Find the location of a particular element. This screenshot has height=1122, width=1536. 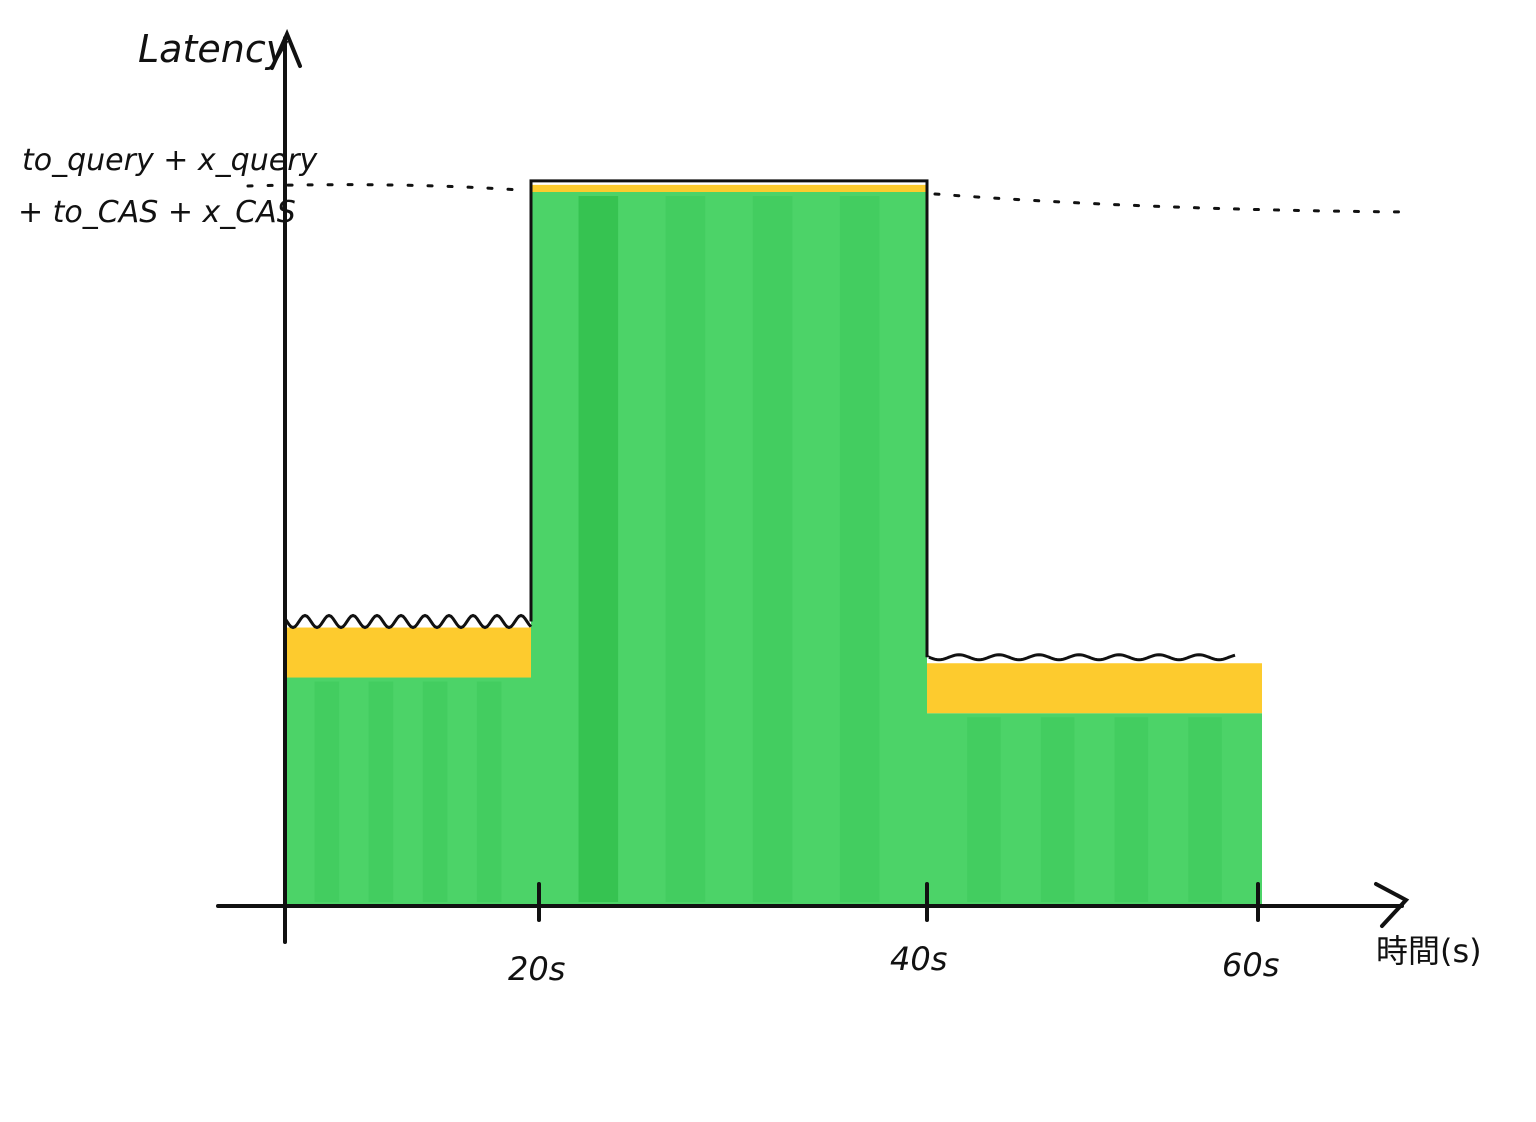

x-tick-label-40s: 40s is located at coordinates (918, 959).